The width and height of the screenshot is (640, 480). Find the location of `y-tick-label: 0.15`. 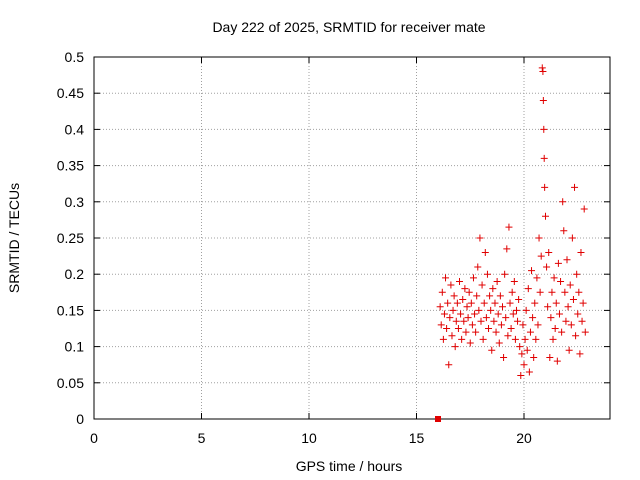

y-tick-label: 0.15 is located at coordinates (70, 310).